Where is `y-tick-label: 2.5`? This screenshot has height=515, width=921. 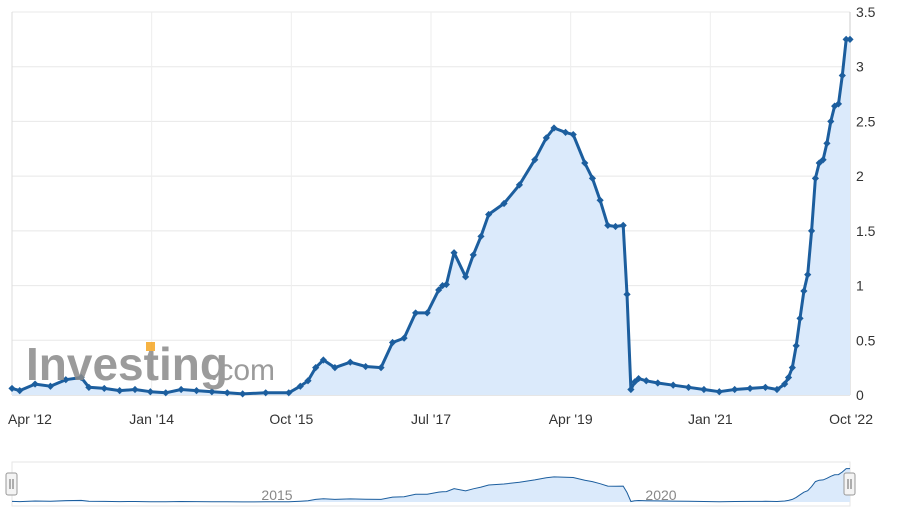 y-tick-label: 2.5 is located at coordinates (866, 121).